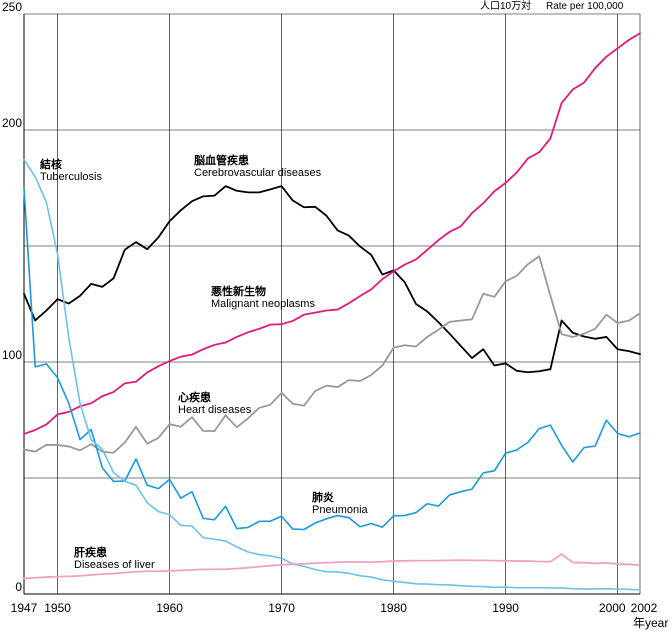 The width and height of the screenshot is (672, 632). Describe the element at coordinates (12, 297) in the screenshot. I see `y-tick-labels: 0 100 200 250` at that location.